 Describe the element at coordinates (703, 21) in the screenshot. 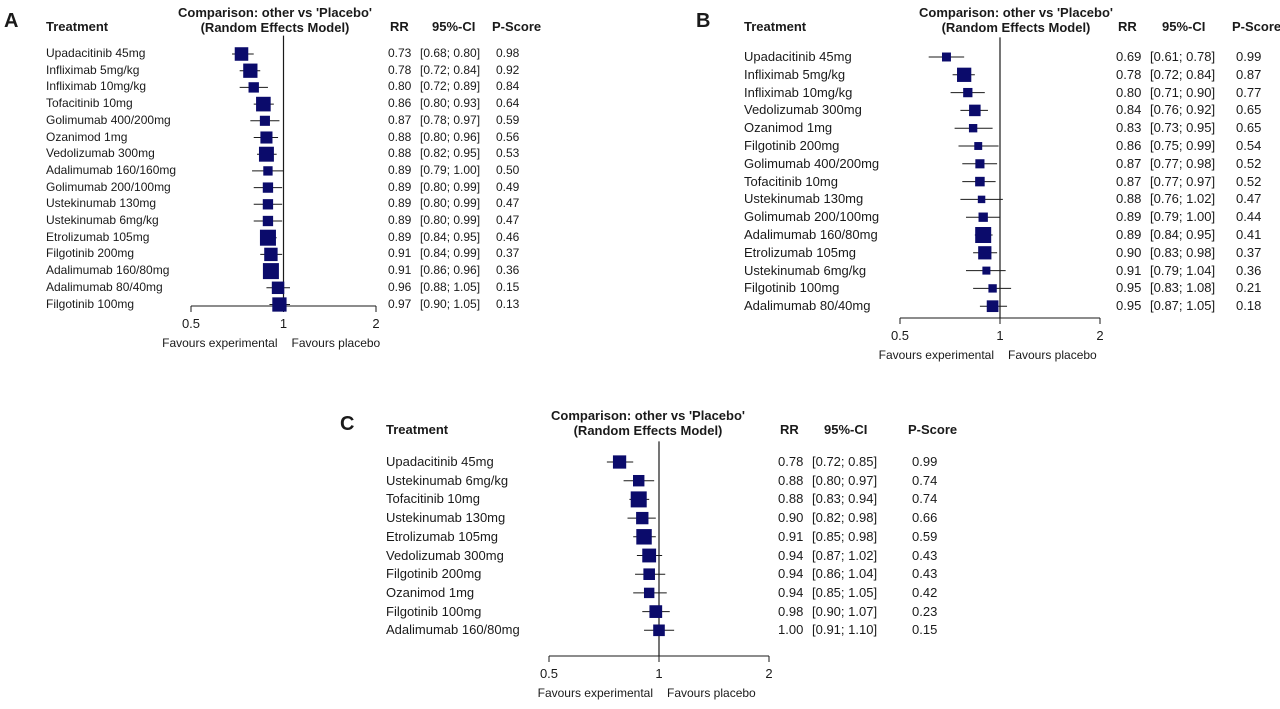

I see `panel-label: B` at that location.